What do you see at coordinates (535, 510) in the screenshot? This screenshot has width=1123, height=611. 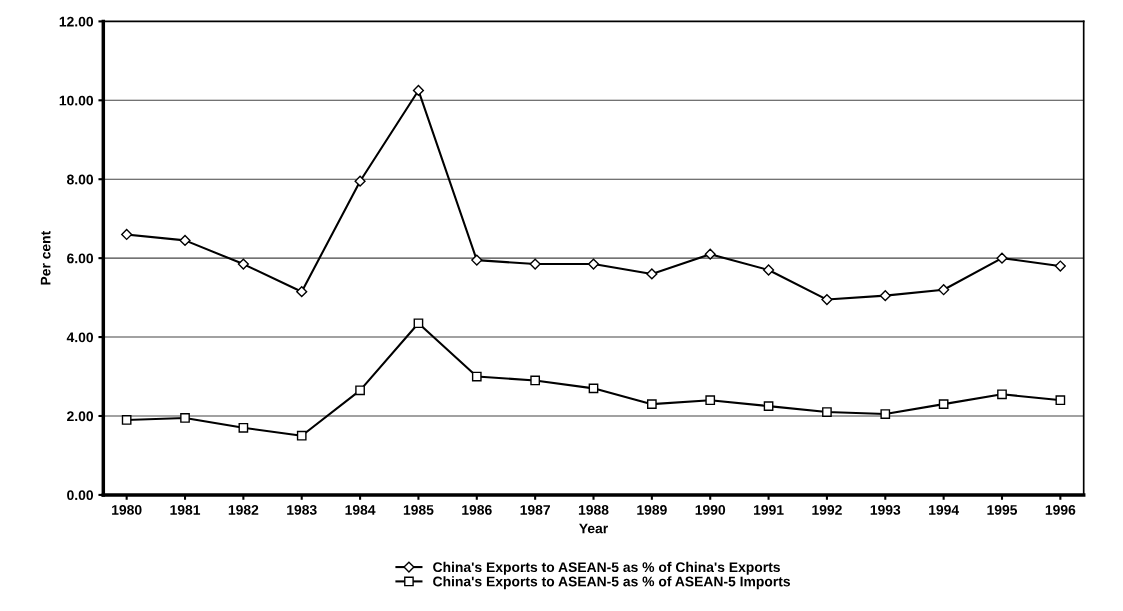 I see `x-tick-label: 1987` at bounding box center [535, 510].